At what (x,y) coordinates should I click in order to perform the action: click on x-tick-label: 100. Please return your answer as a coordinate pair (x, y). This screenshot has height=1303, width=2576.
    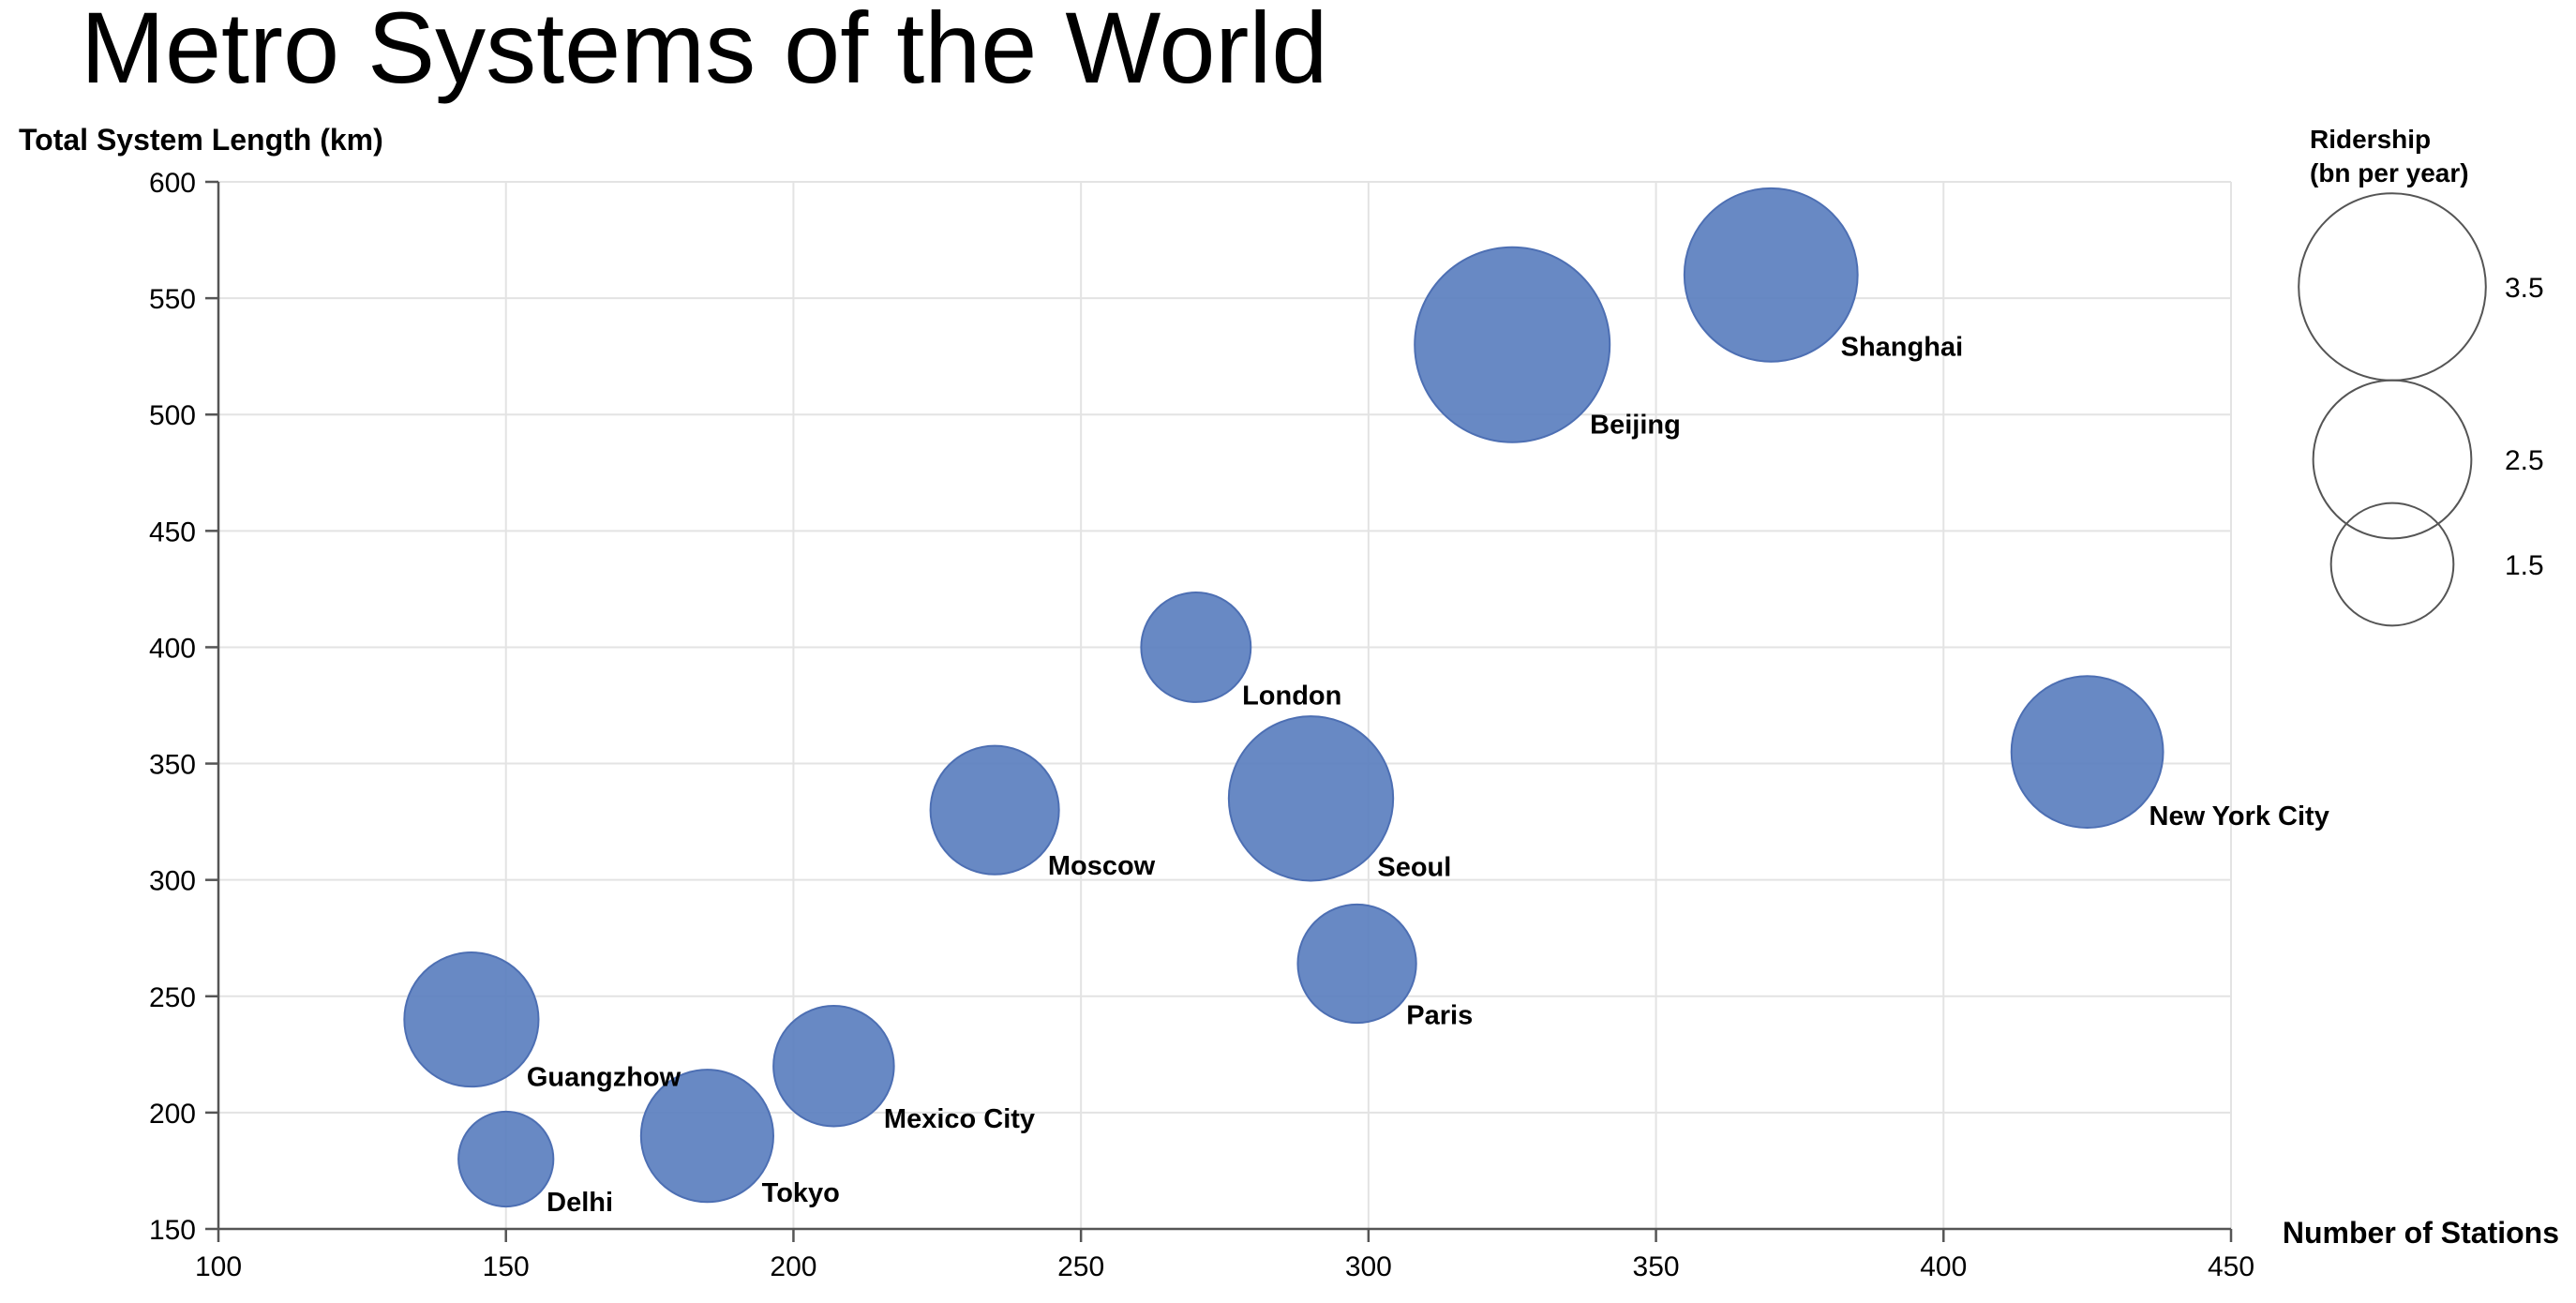
    Looking at the image, I should click on (219, 1266).